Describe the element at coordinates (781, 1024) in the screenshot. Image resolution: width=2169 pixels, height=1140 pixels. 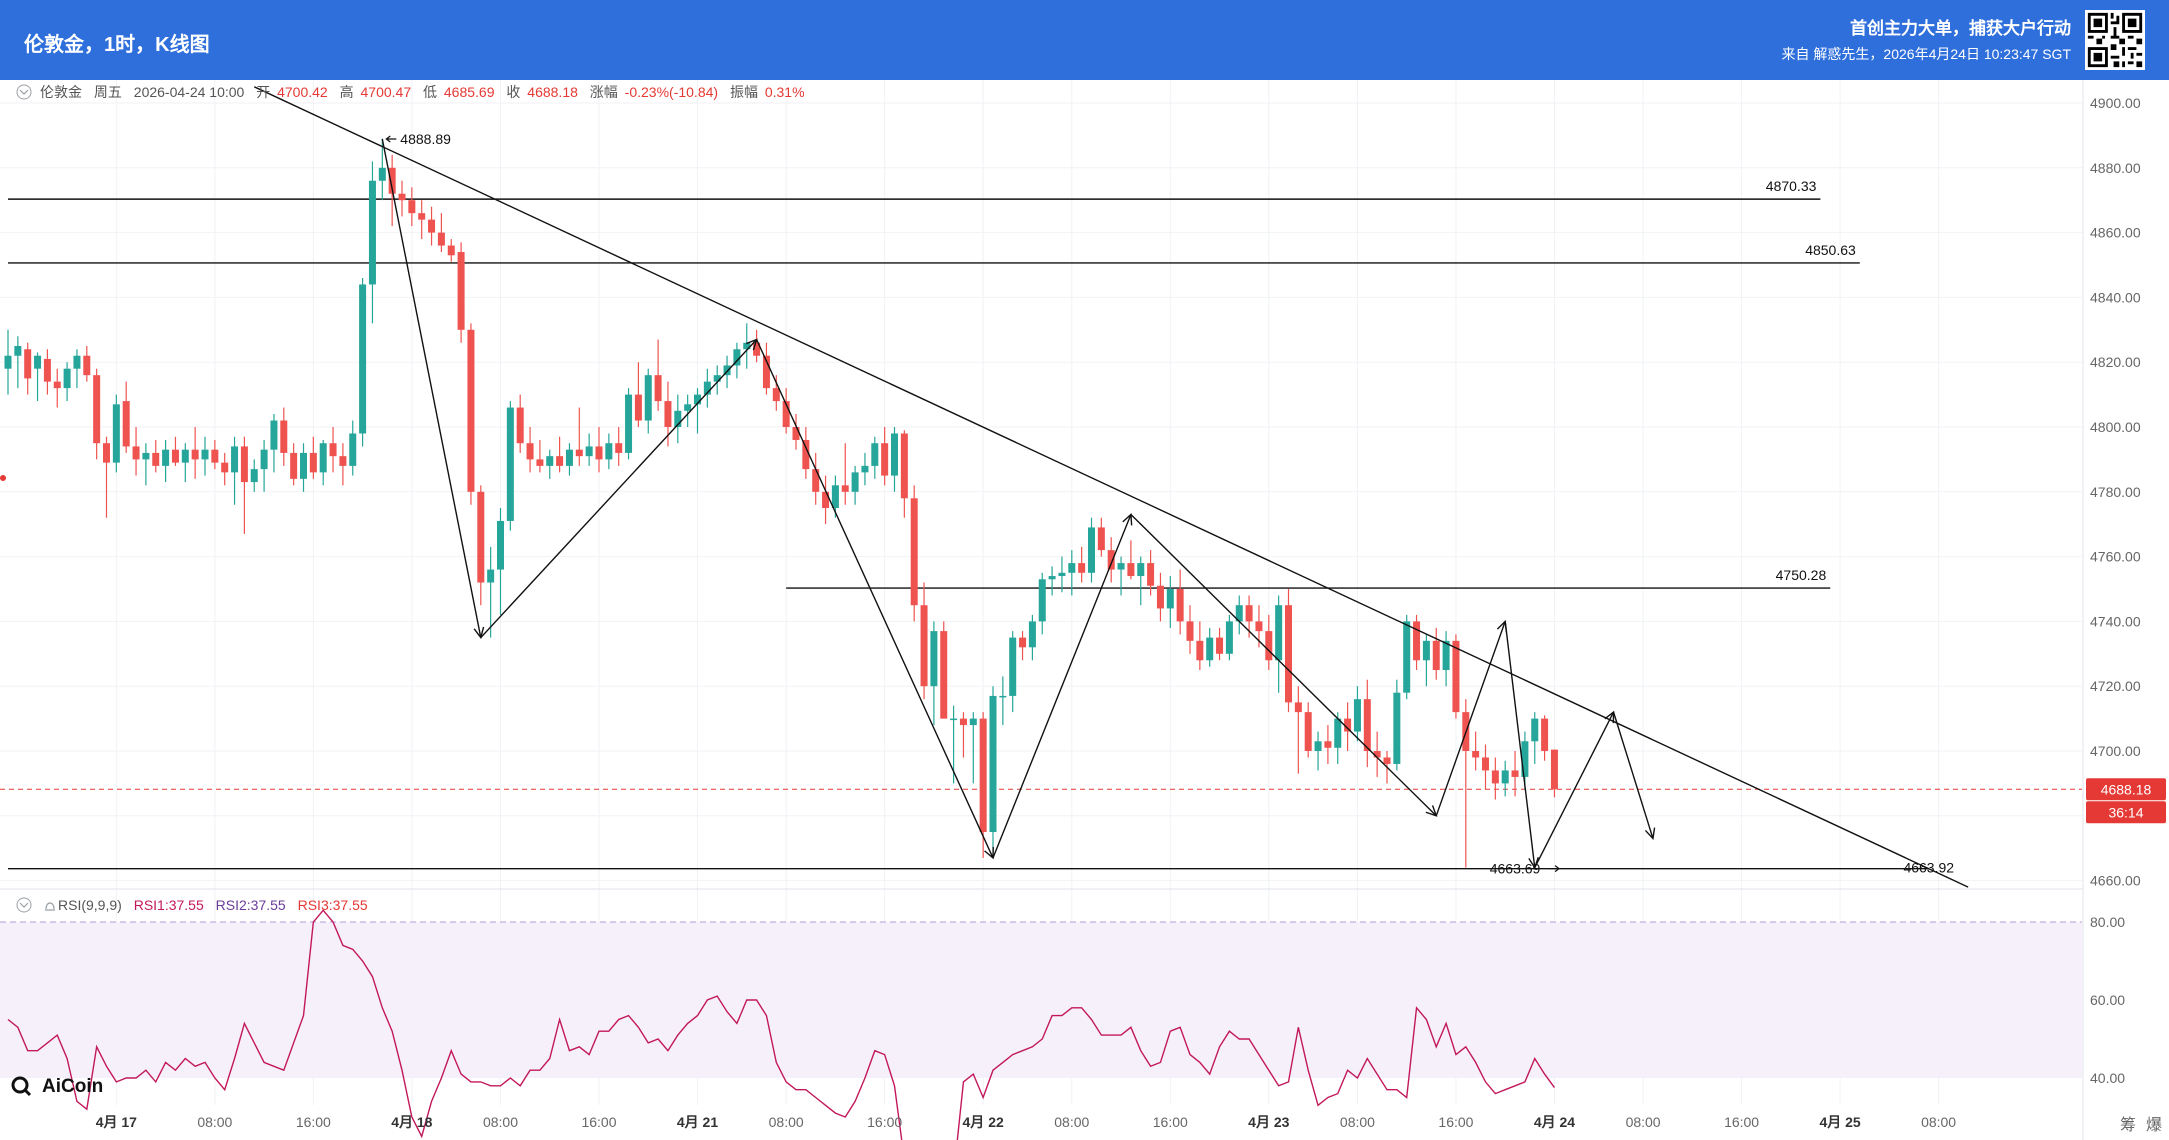
I see `rsi-line` at that location.